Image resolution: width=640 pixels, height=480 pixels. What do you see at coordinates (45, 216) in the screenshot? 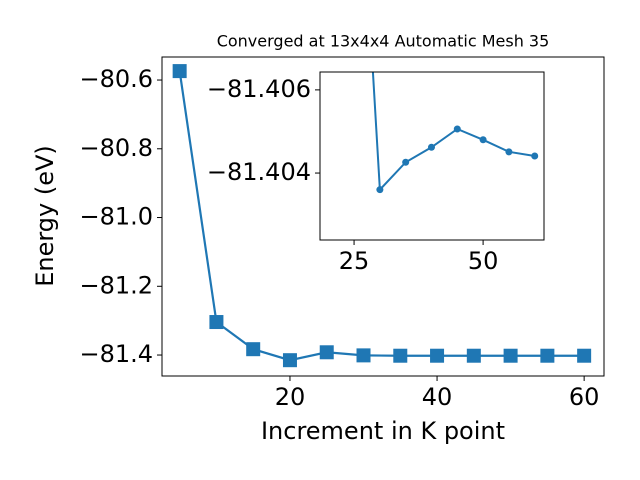
I see `y-axis-label: Energy (eV)` at bounding box center [45, 216].